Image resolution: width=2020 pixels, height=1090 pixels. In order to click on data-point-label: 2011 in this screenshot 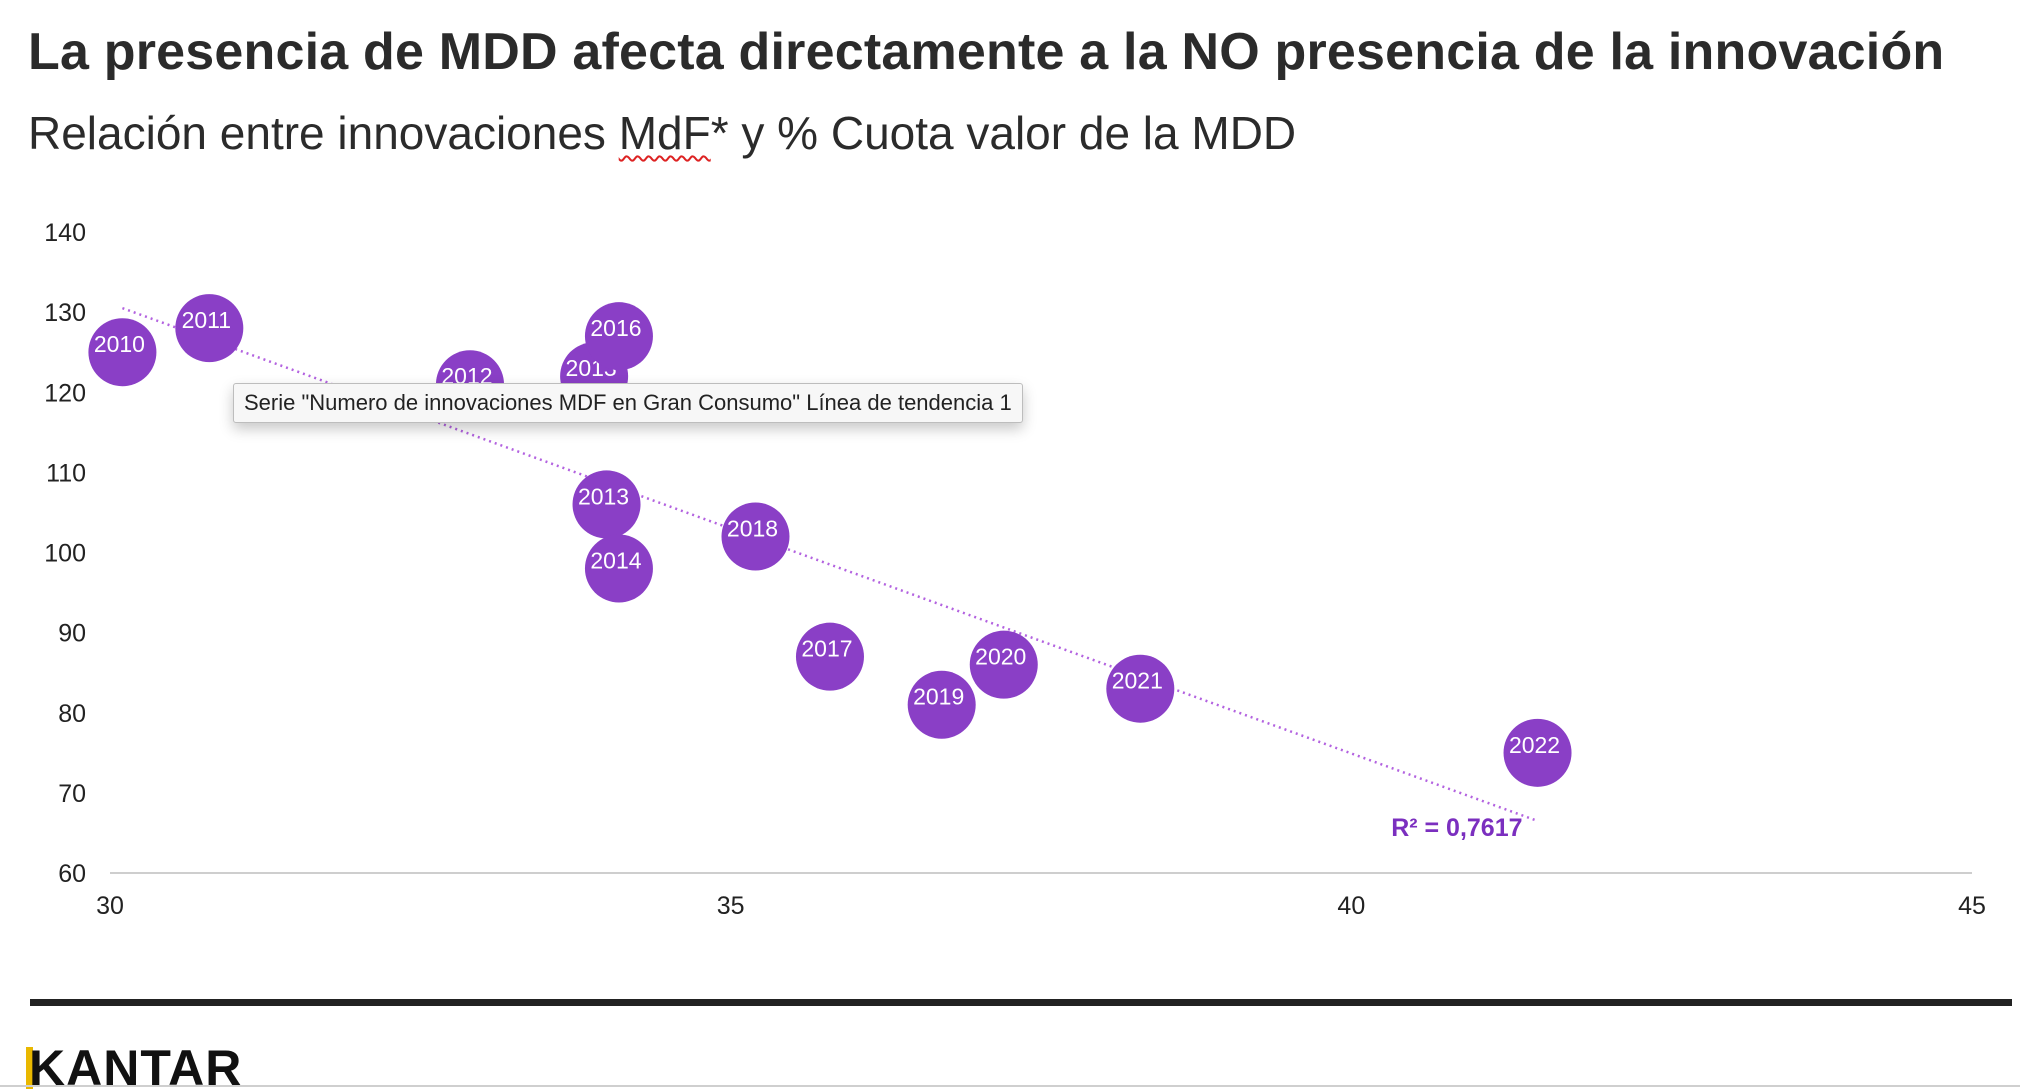, I will do `click(206, 320)`.